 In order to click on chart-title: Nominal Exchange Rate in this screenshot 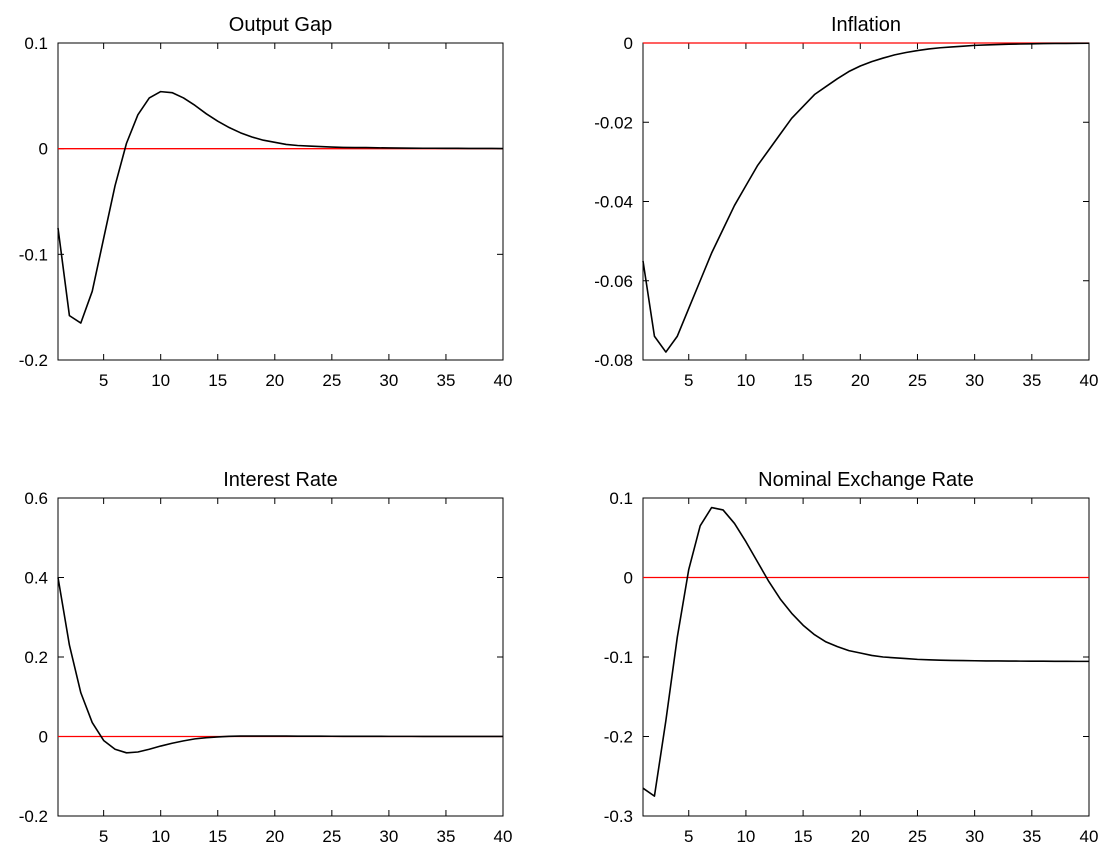, I will do `click(866, 480)`.